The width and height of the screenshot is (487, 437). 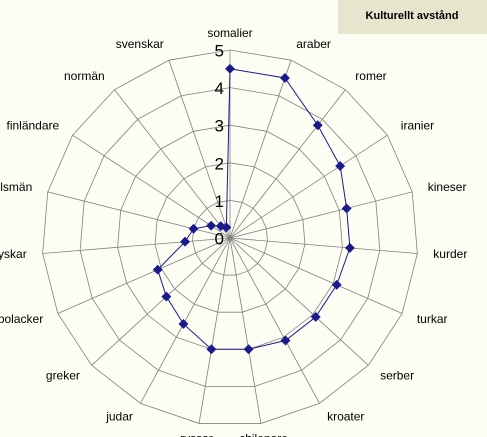 What do you see at coordinates (313, 44) in the screenshot?
I see `category-label: araber` at bounding box center [313, 44].